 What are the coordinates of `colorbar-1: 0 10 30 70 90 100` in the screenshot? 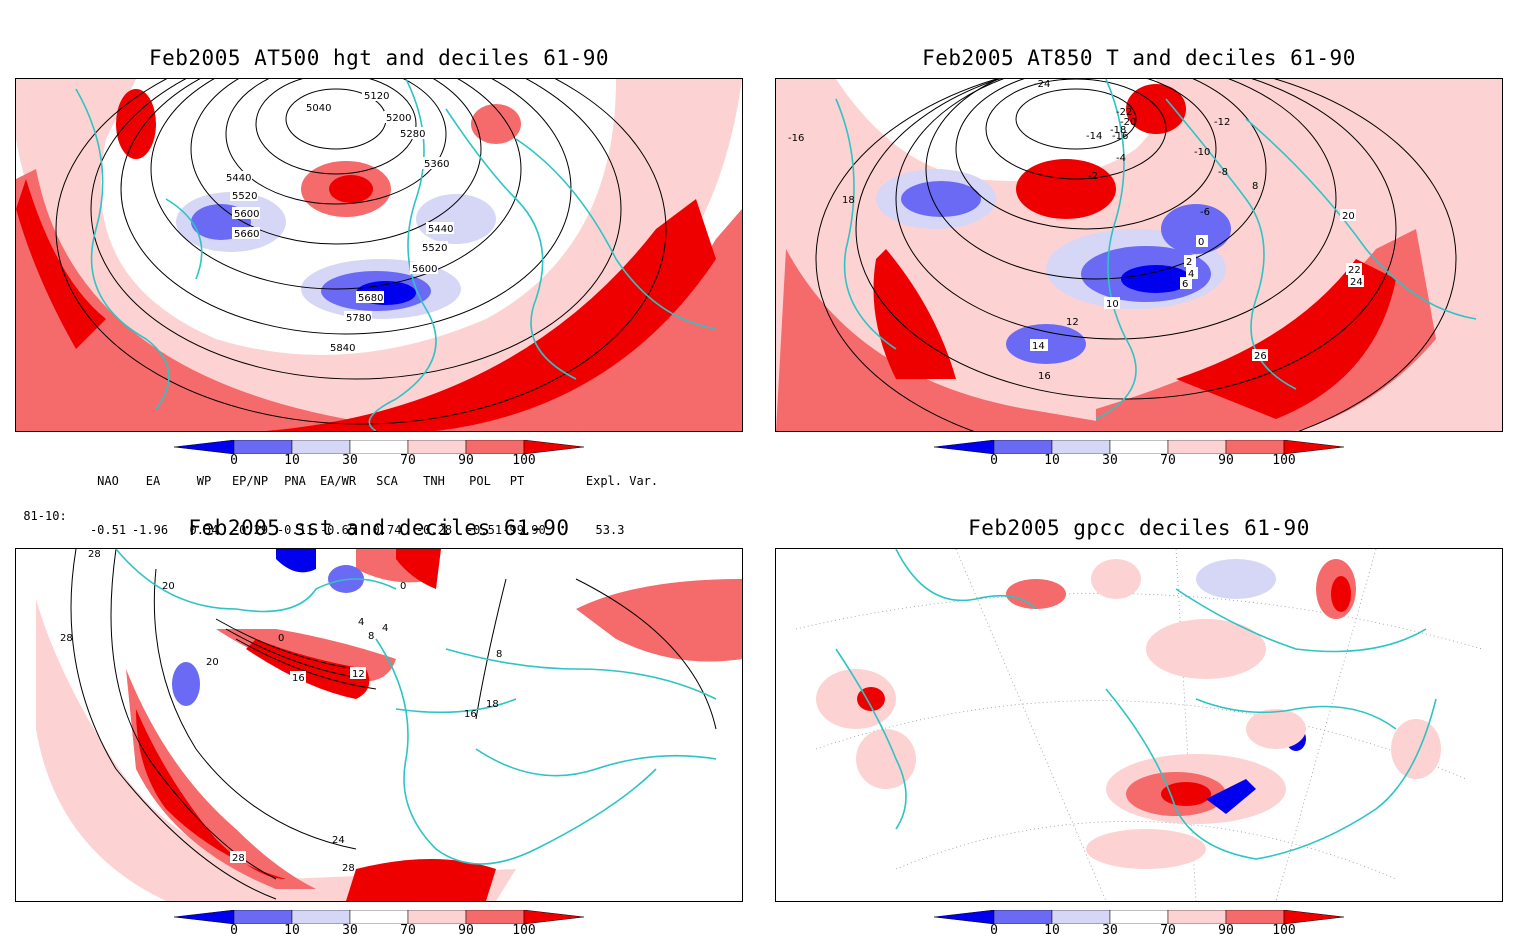 It's located at (380, 460).